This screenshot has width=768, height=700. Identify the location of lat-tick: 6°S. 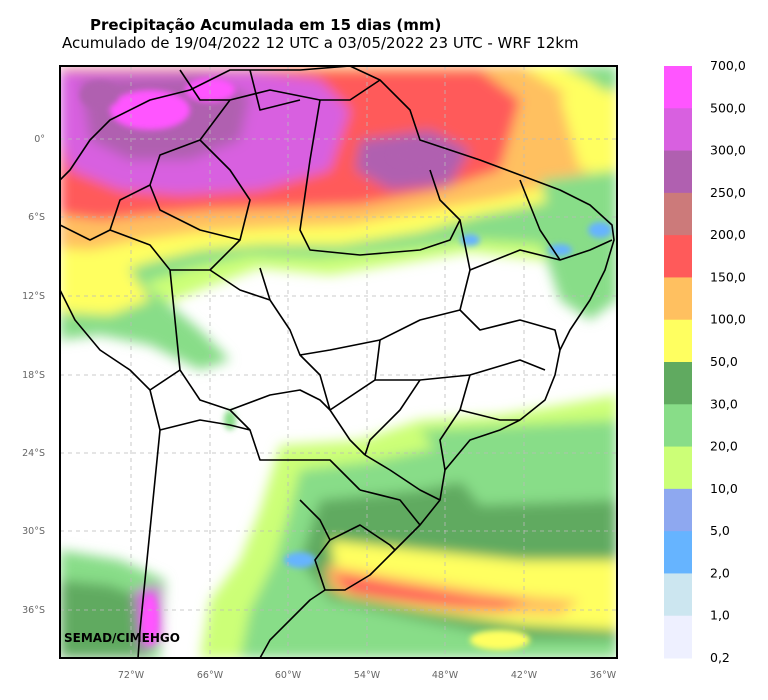
(36, 217).